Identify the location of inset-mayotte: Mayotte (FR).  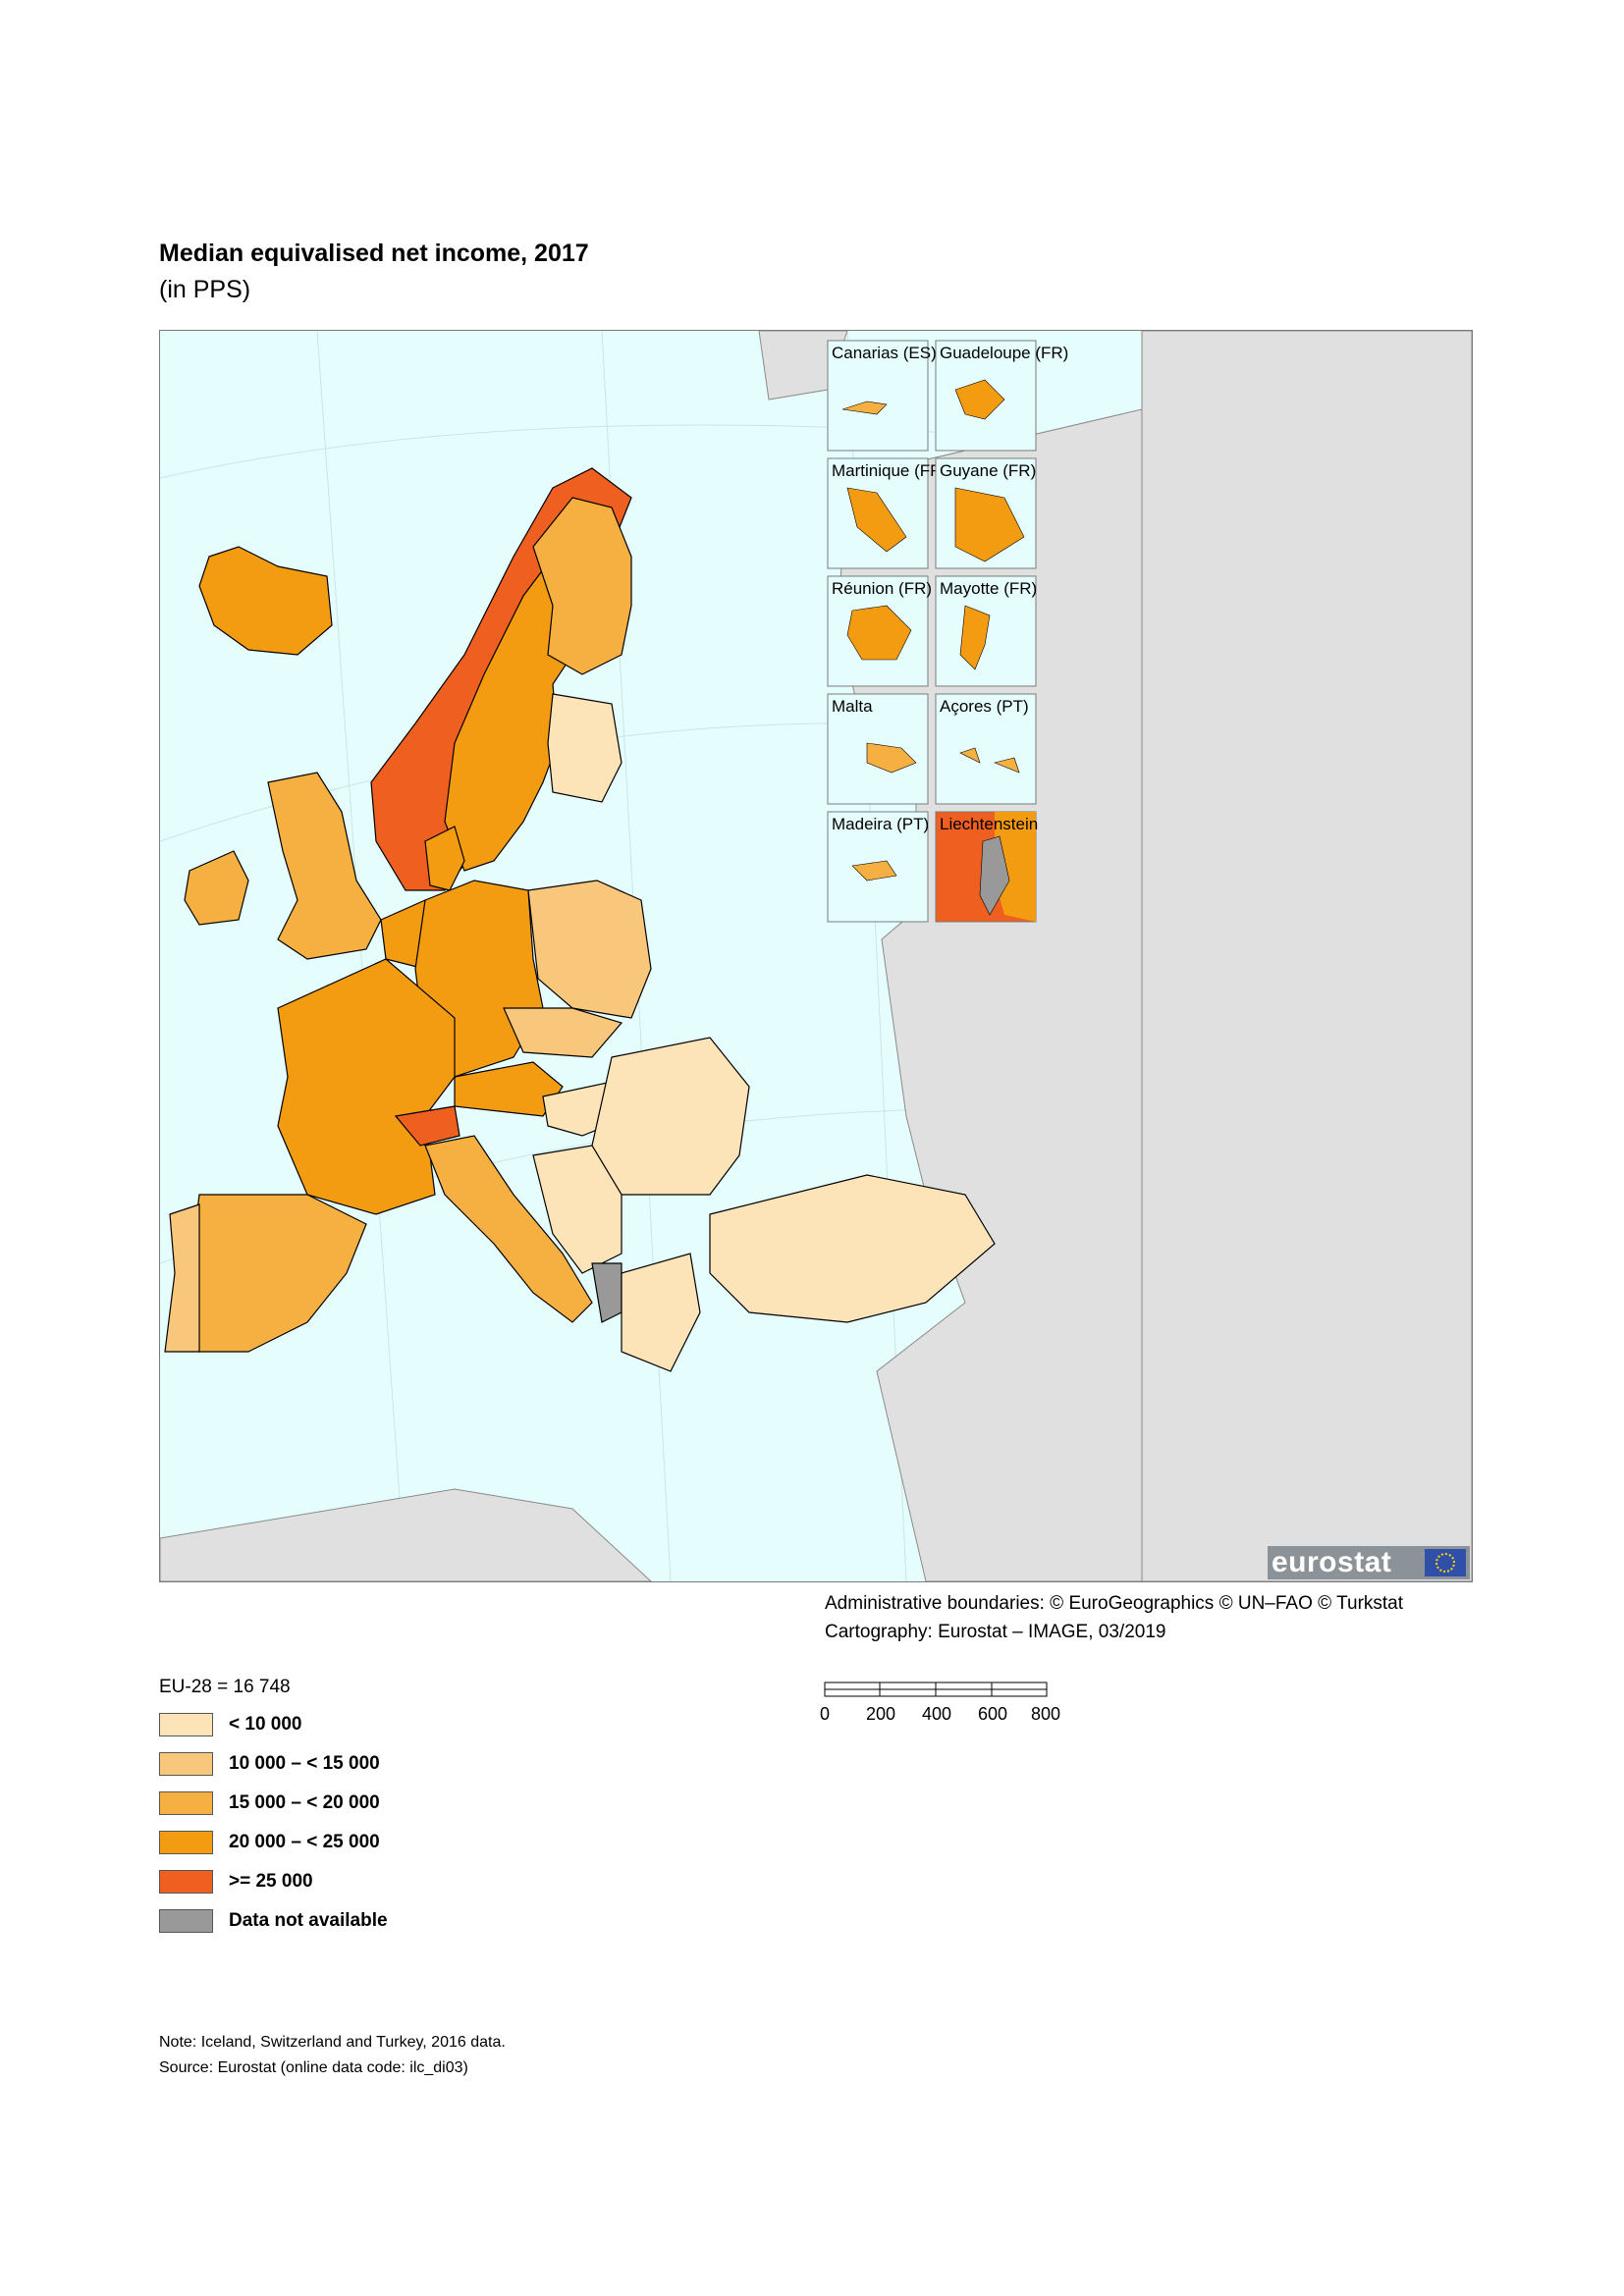
(986, 631).